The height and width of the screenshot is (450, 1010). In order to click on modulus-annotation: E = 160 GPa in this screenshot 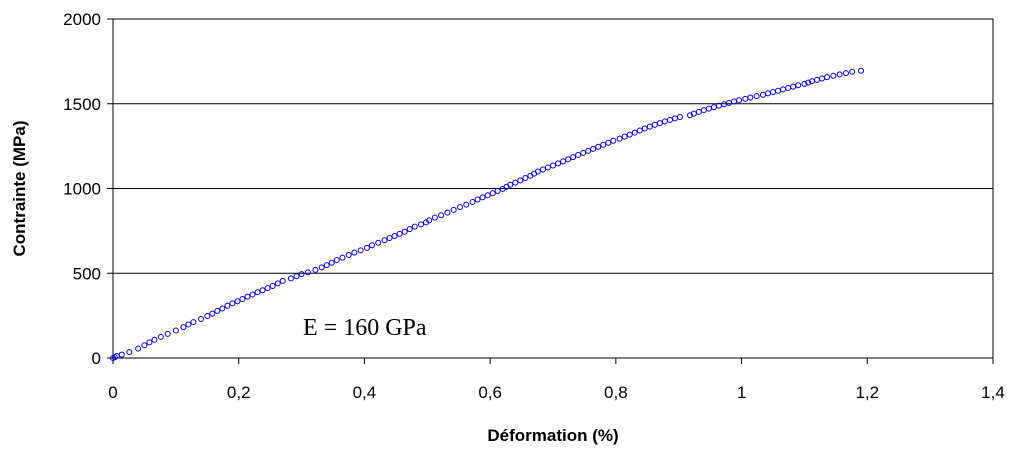, I will do `click(365, 328)`.